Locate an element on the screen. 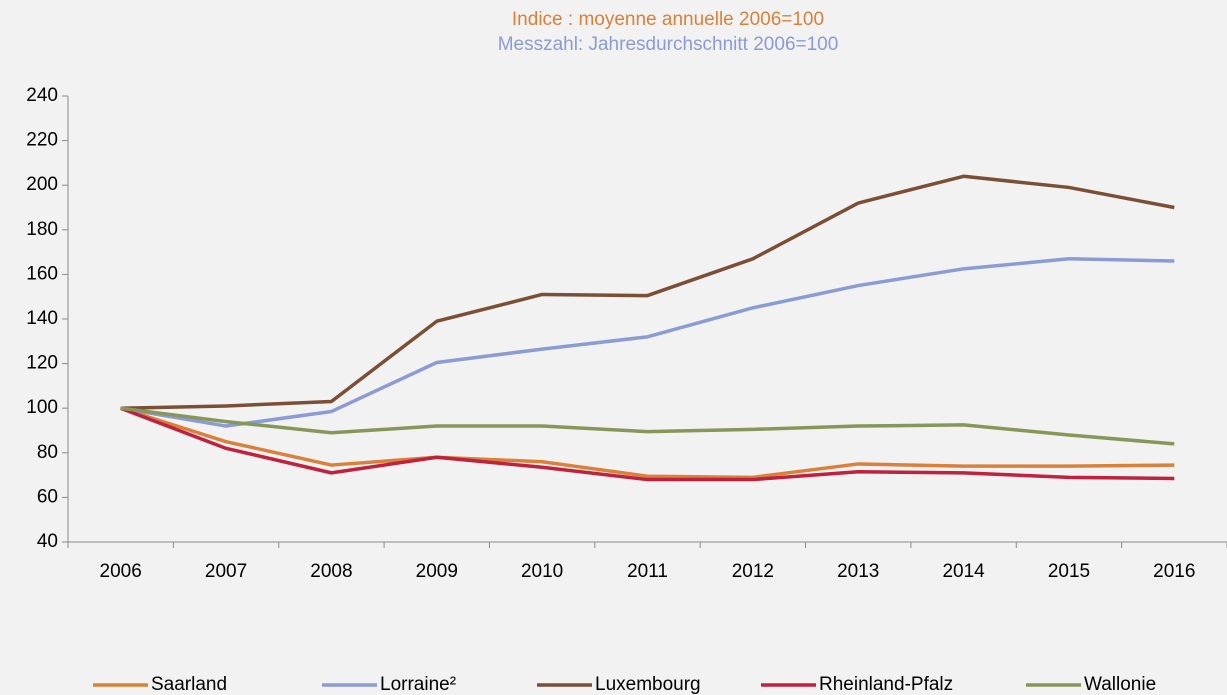 This screenshot has height=695, width=1227. x-tick-label: 2016 is located at coordinates (1174, 571).